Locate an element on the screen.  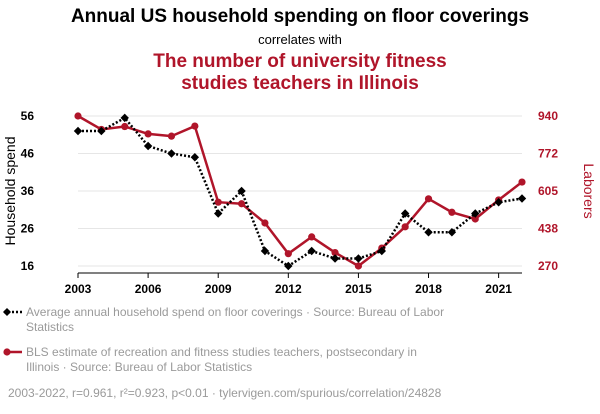
x-axis-tick-label: 2015 is located at coordinates (358, 289).